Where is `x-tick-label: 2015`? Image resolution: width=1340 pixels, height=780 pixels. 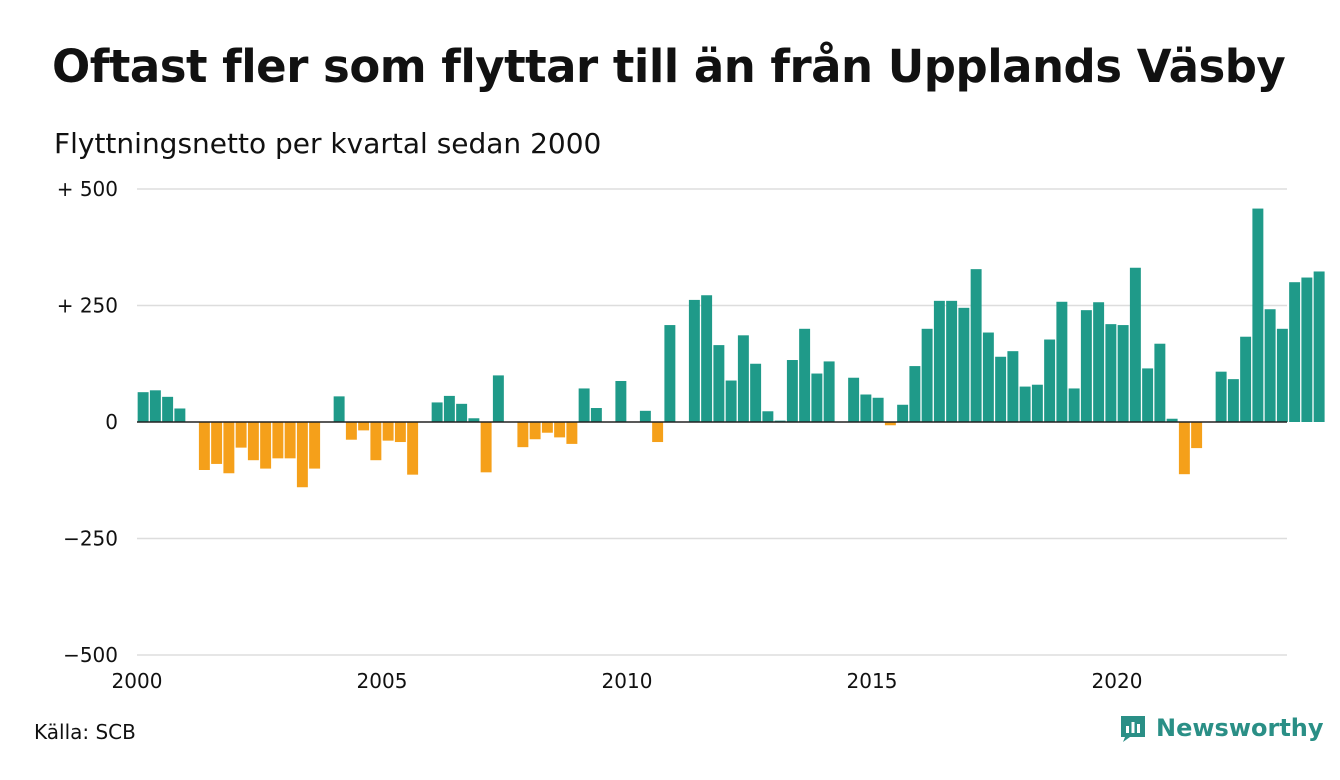 x-tick-label: 2015 is located at coordinates (872, 681).